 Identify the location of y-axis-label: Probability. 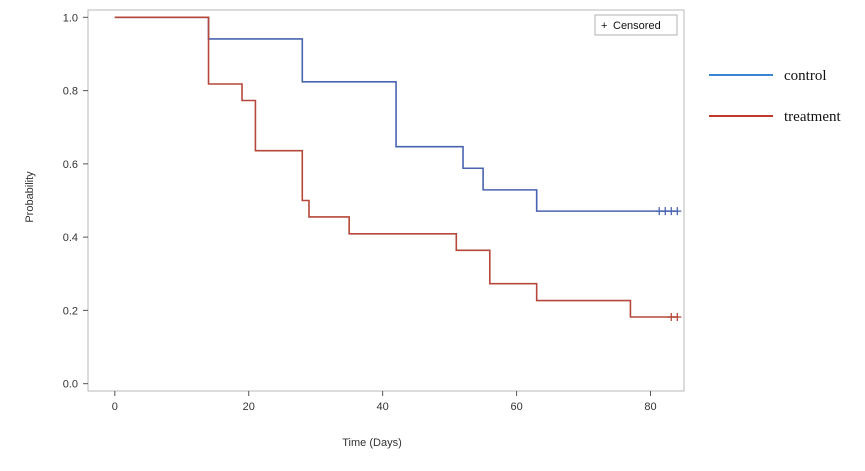
(30, 197).